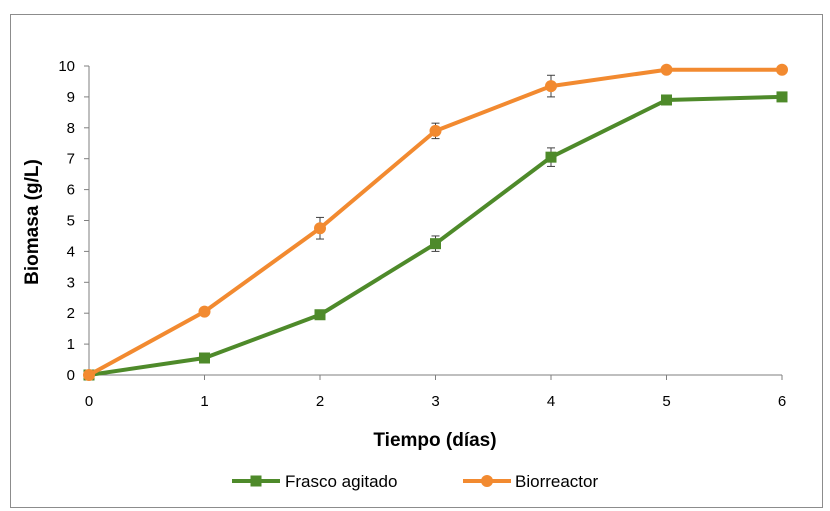  Describe the element at coordinates (551, 401) in the screenshot. I see `x-tick-label: 4` at that location.